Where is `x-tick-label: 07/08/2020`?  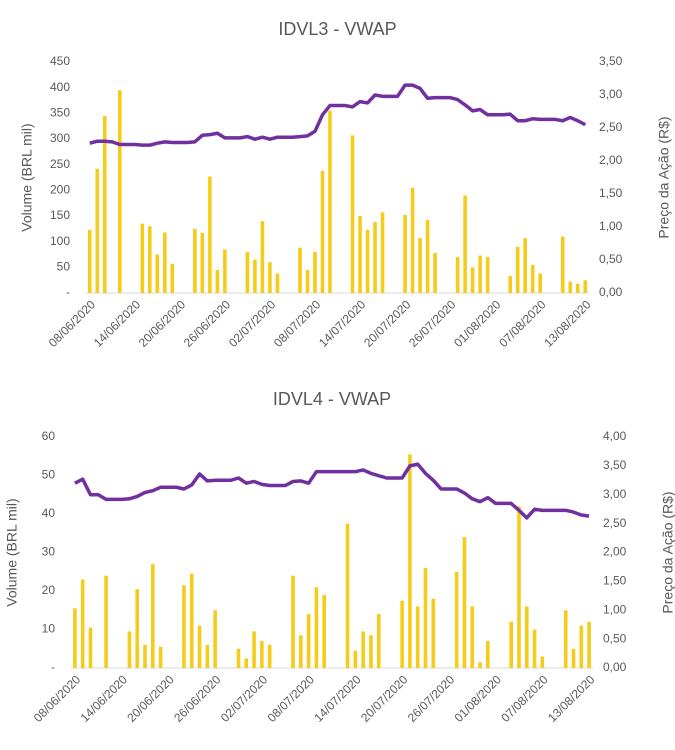
x-tick-label: 07/08/2020 is located at coordinates (522, 323).